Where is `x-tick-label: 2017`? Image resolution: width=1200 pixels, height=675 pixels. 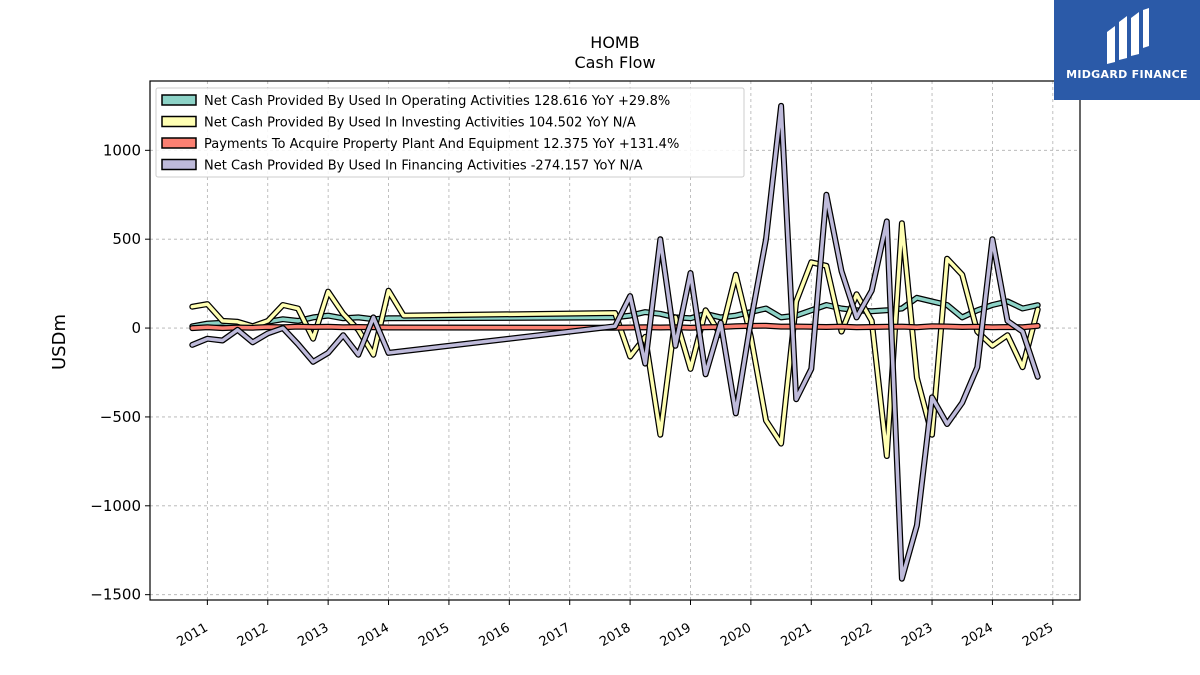
x-tick-label: 2017 is located at coordinates (555, 635).